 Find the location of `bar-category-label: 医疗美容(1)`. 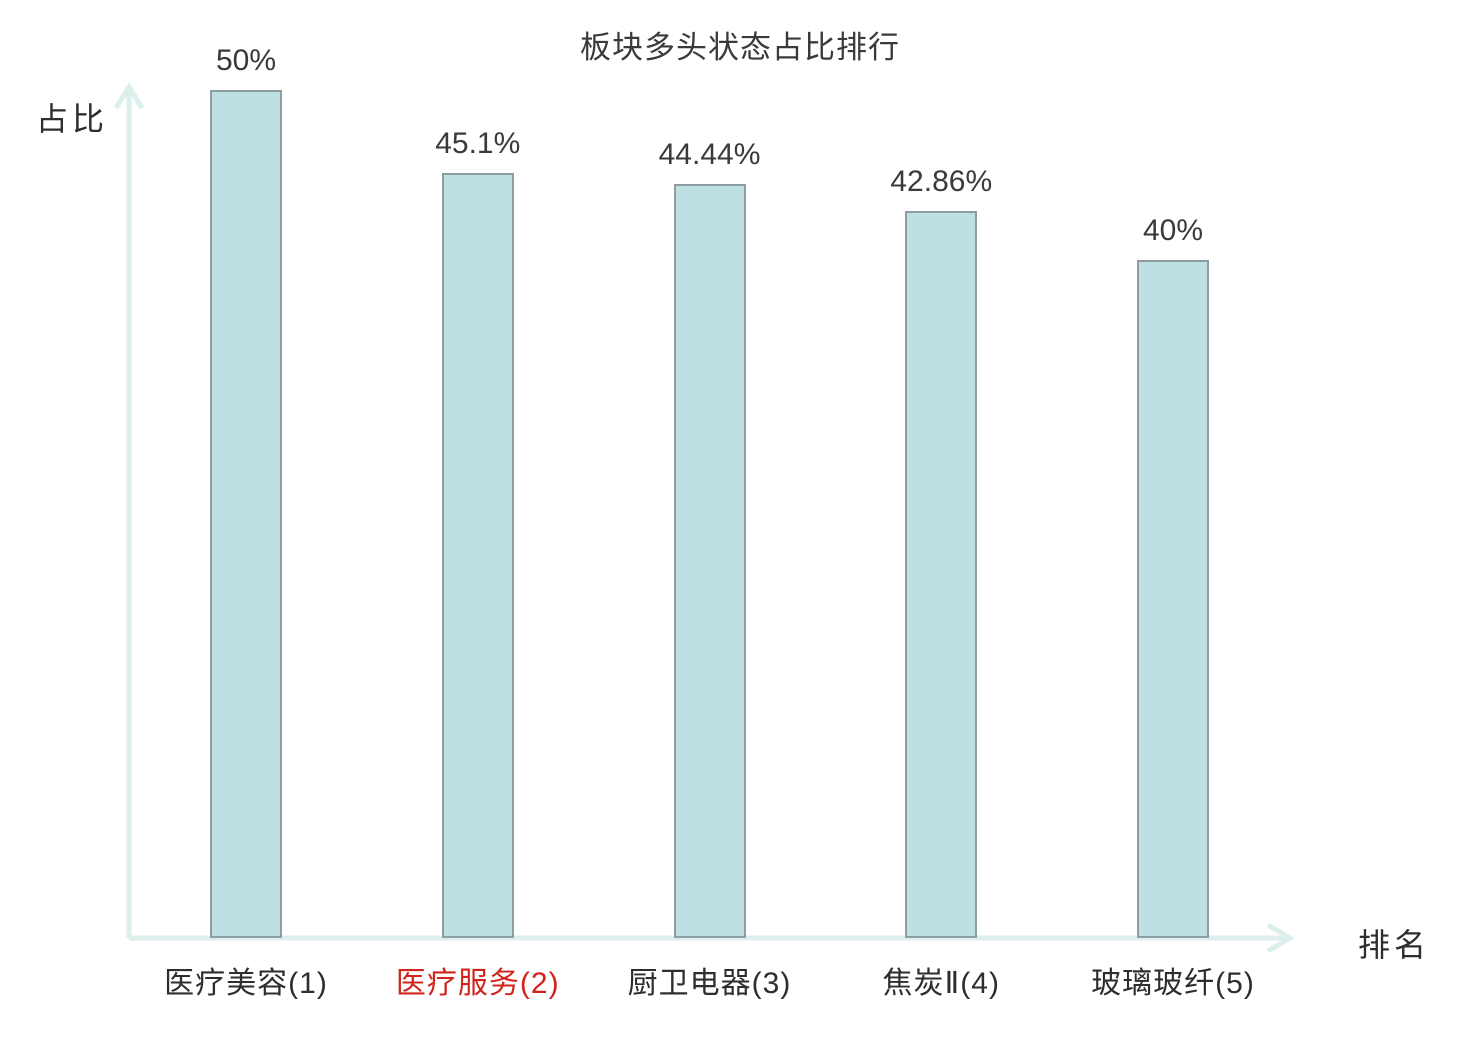

bar-category-label: 医疗美容(1) is located at coordinates (246, 983).